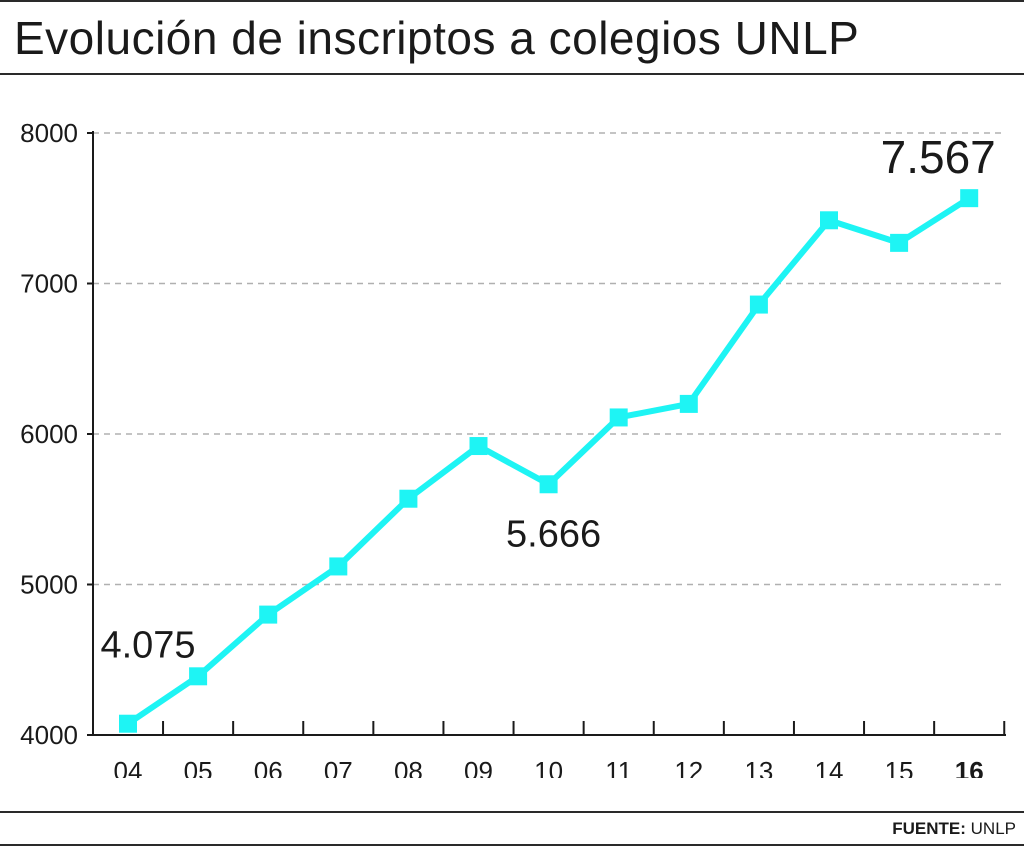  I want to click on y-tick-label-7000: 7000, so click(49, 284).